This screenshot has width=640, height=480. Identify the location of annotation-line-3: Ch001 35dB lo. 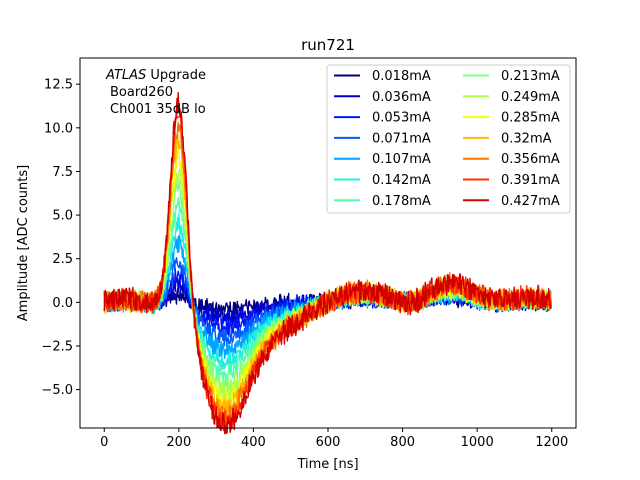
(158, 109).